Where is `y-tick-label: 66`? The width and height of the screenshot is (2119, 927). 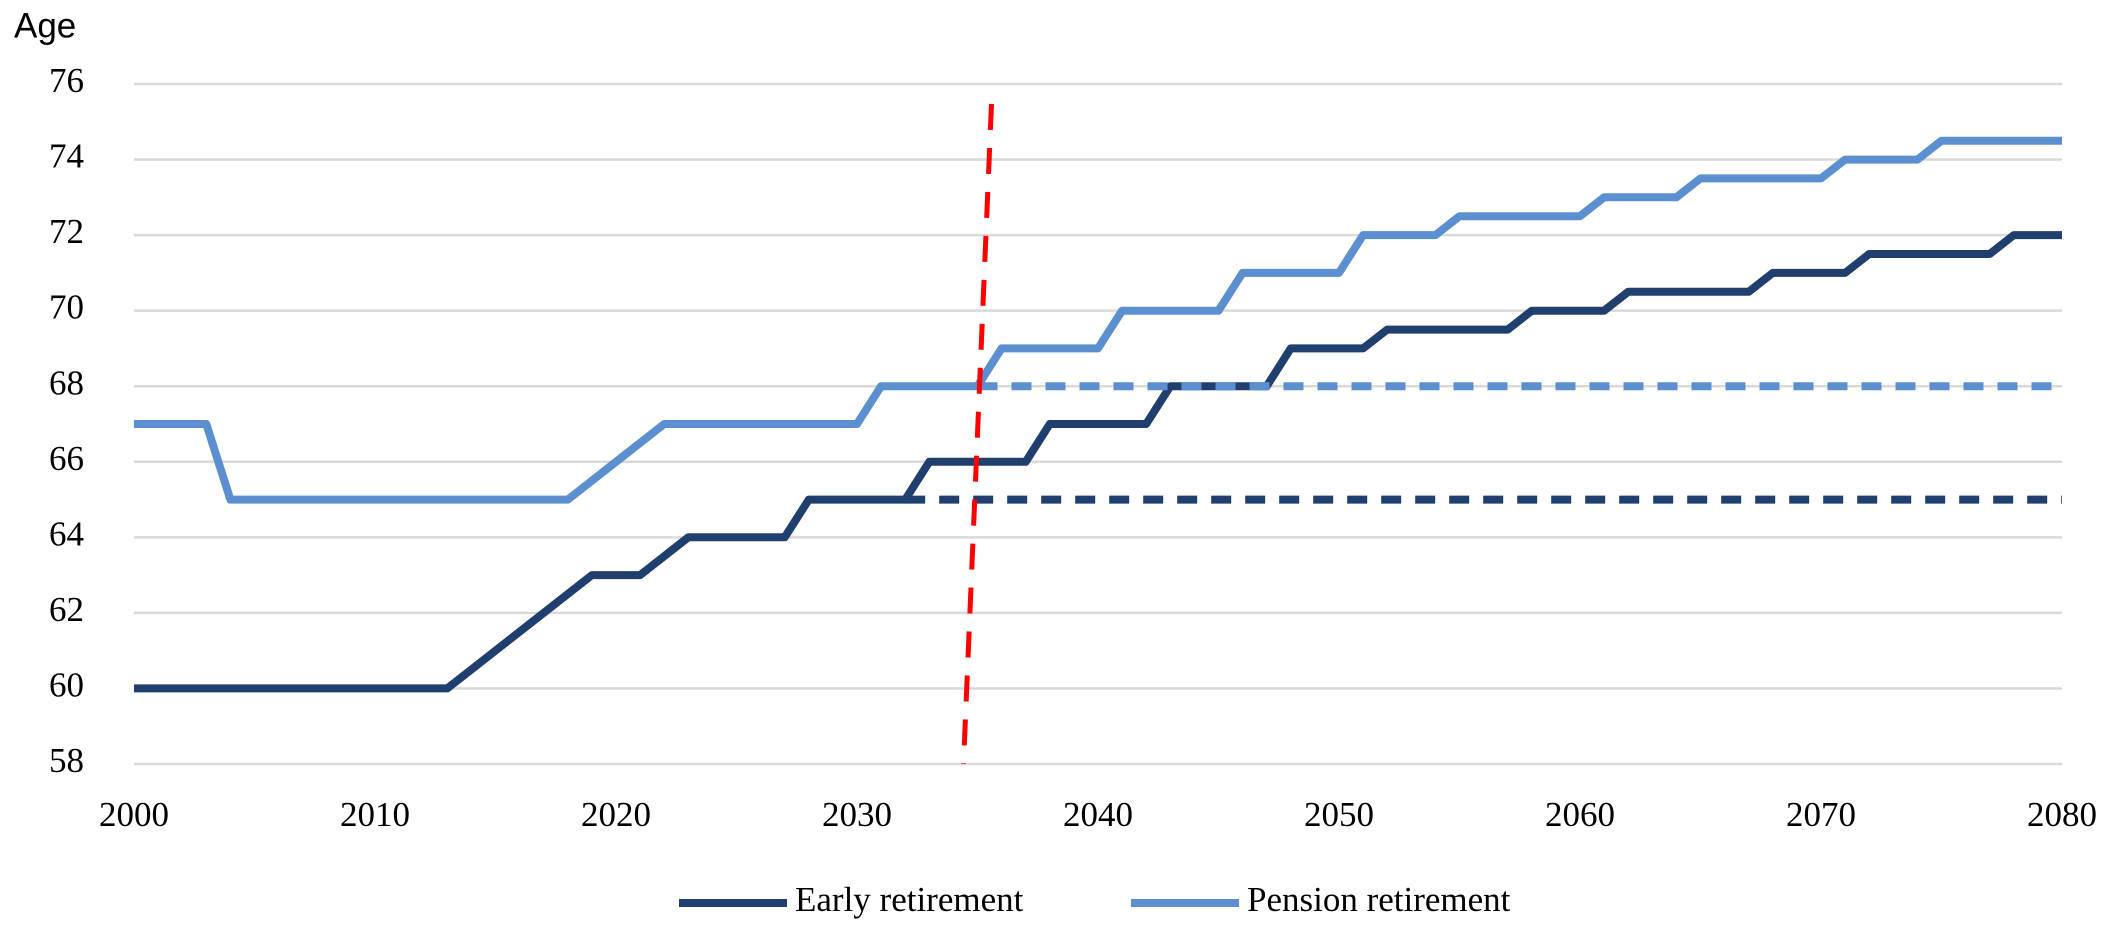
y-tick-label: 66 is located at coordinates (66, 458).